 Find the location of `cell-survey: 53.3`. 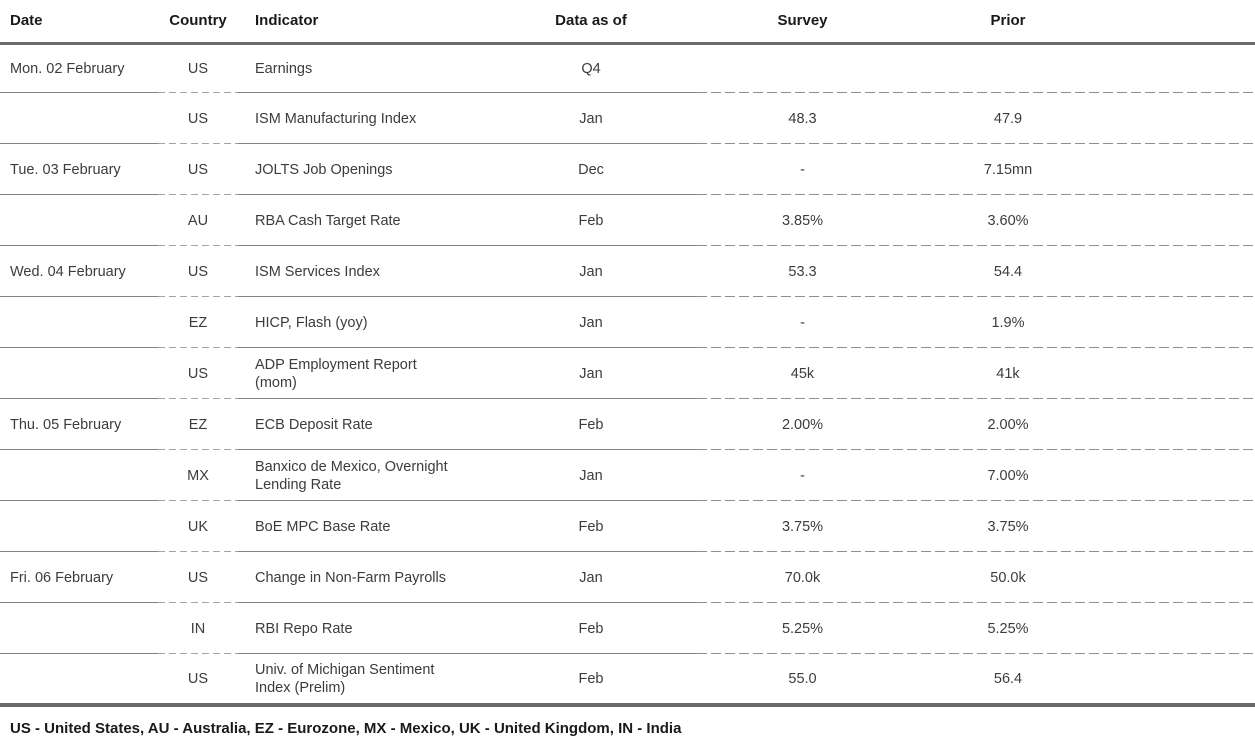

cell-survey: 53.3 is located at coordinates (802, 271).